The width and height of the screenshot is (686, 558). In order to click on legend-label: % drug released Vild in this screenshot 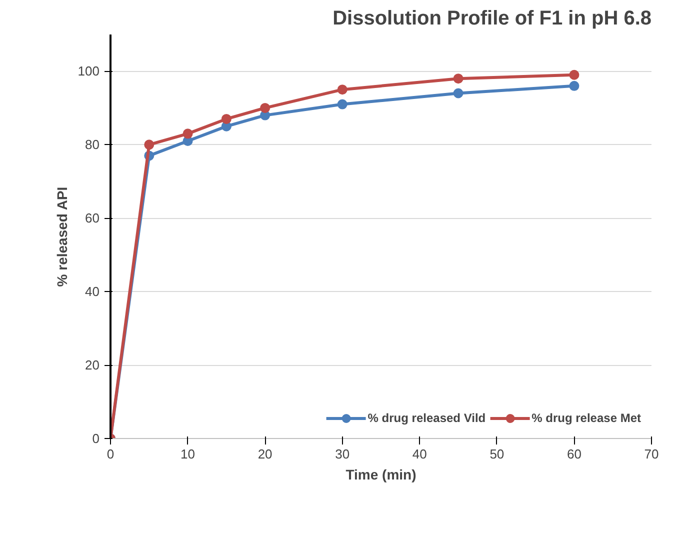, I will do `click(427, 418)`.